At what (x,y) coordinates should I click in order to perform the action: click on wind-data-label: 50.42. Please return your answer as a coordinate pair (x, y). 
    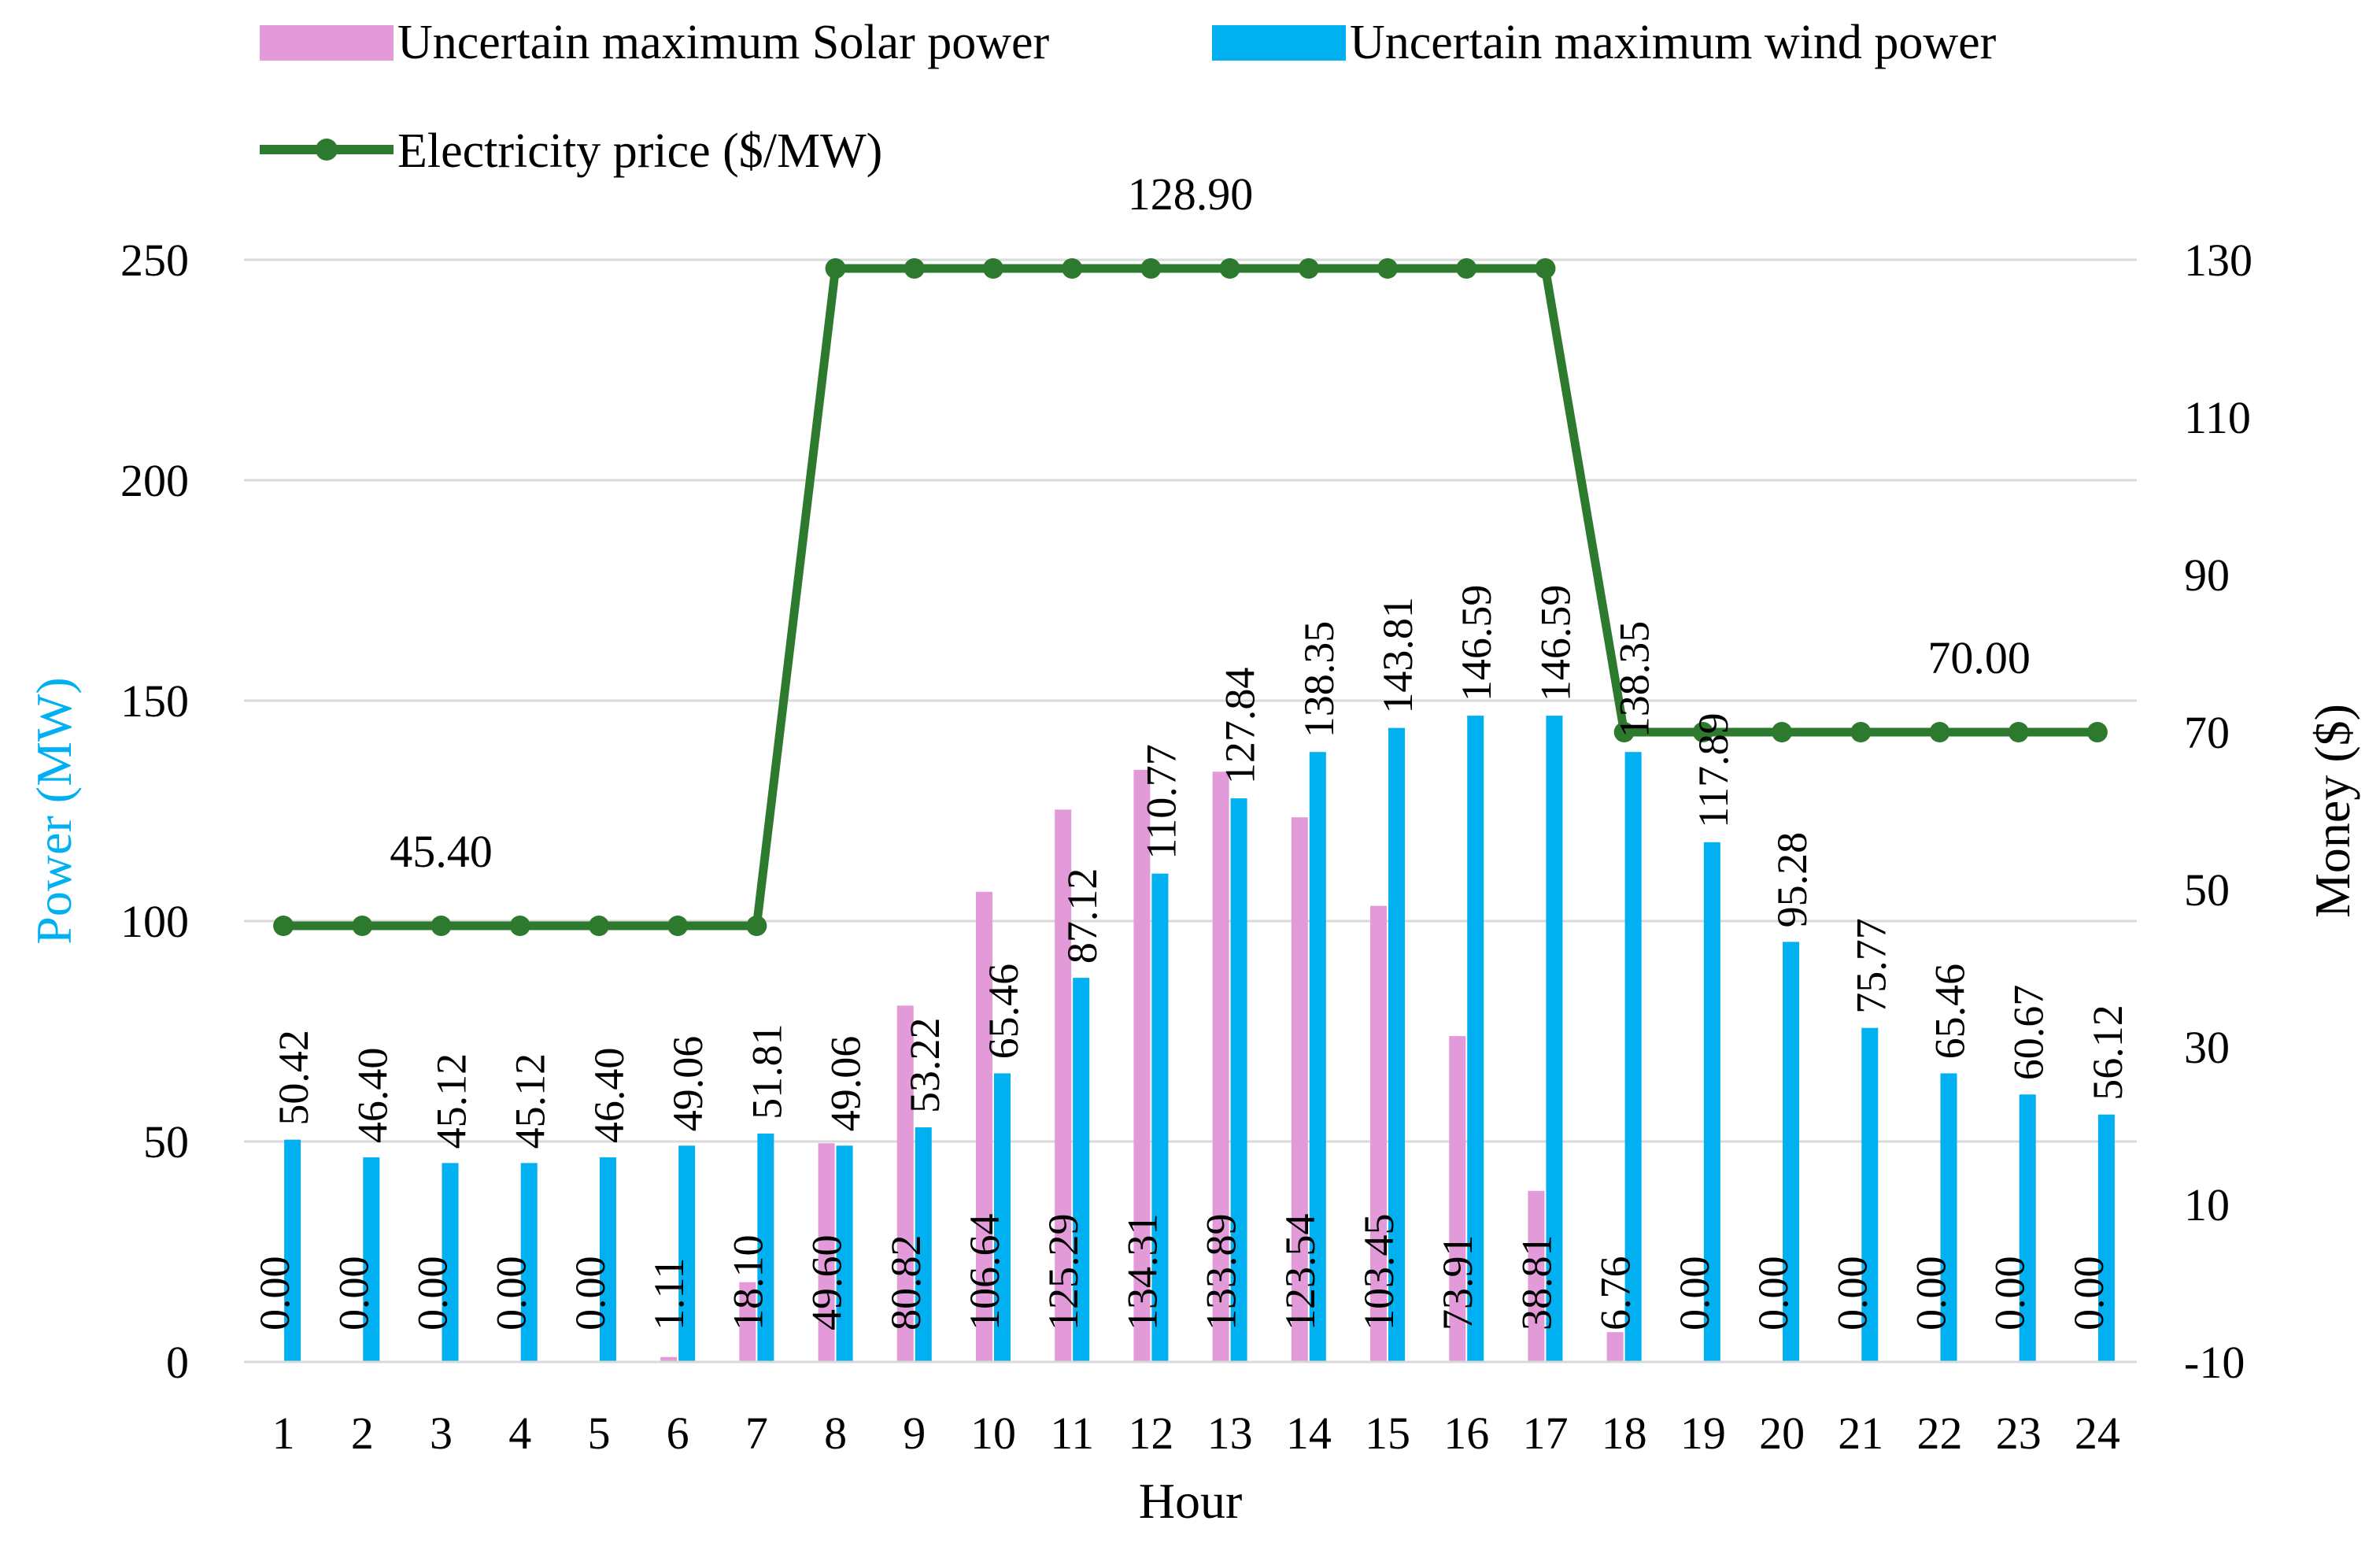
    Looking at the image, I should click on (293, 1078).